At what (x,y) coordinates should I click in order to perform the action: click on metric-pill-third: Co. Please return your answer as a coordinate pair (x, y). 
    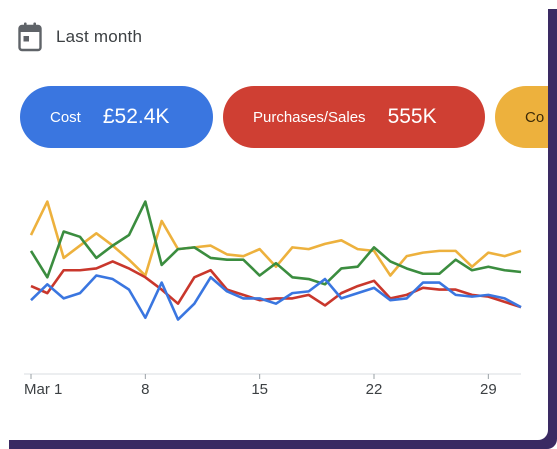
    Looking at the image, I should click on (521, 117).